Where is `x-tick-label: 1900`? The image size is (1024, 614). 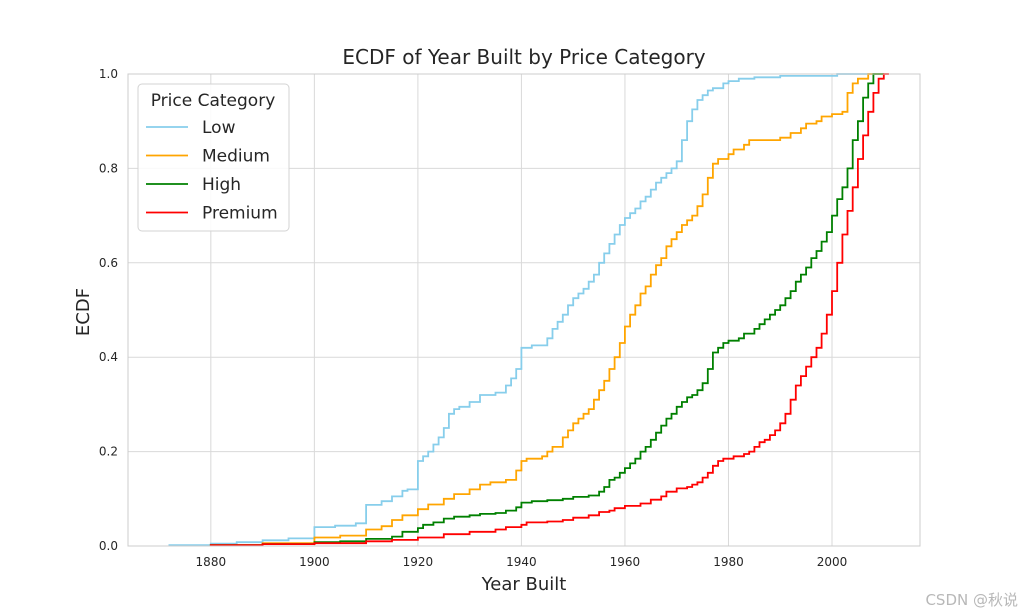 x-tick-label: 1900 is located at coordinates (314, 562).